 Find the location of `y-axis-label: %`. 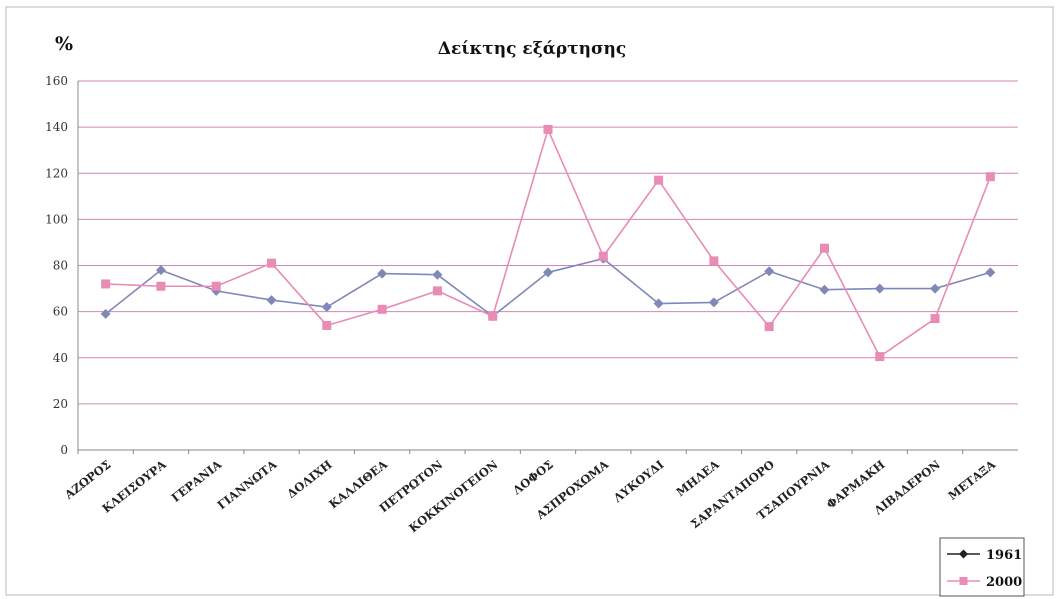

y-axis-label: % is located at coordinates (64, 44).